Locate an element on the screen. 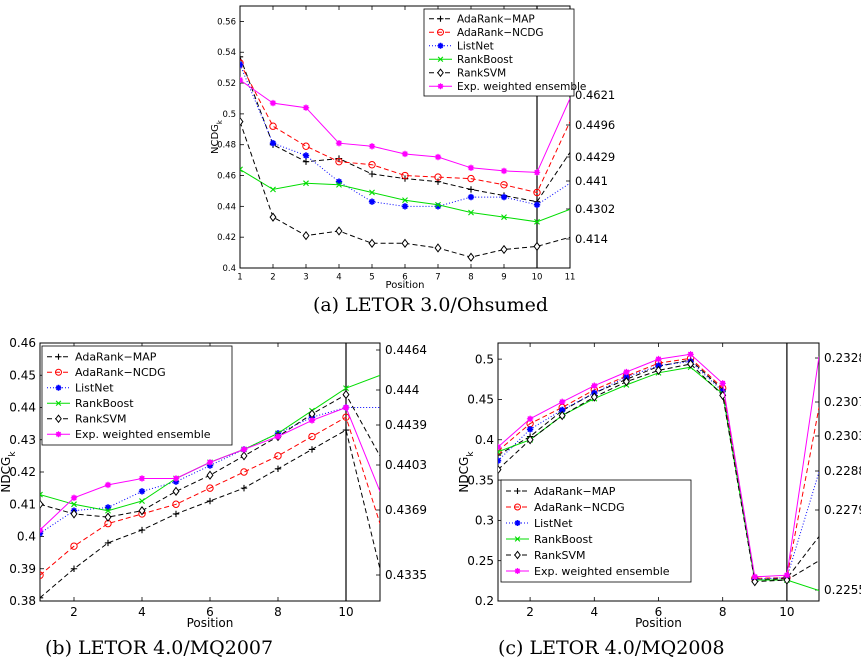  legend-label-c: ListNet is located at coordinates (553, 523).